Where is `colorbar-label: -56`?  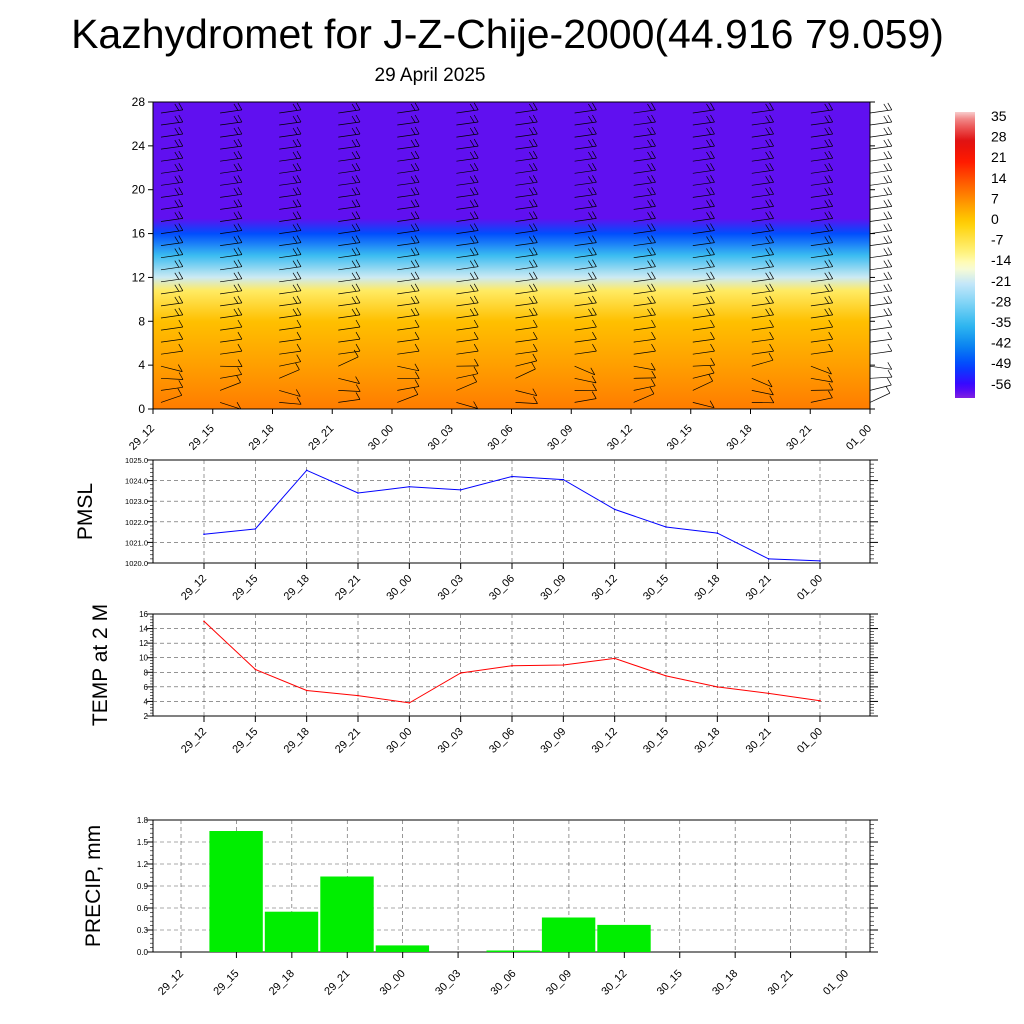 colorbar-label: -56 is located at coordinates (1001, 384).